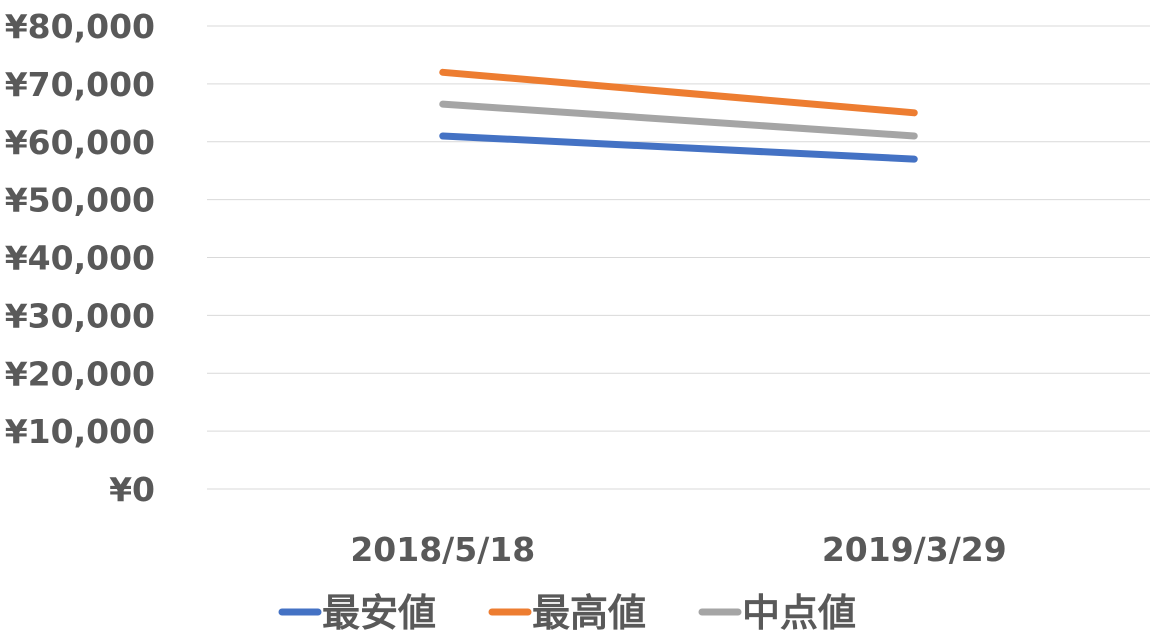  I want to click on y-tick-label: ¥60,000, so click(80, 142).